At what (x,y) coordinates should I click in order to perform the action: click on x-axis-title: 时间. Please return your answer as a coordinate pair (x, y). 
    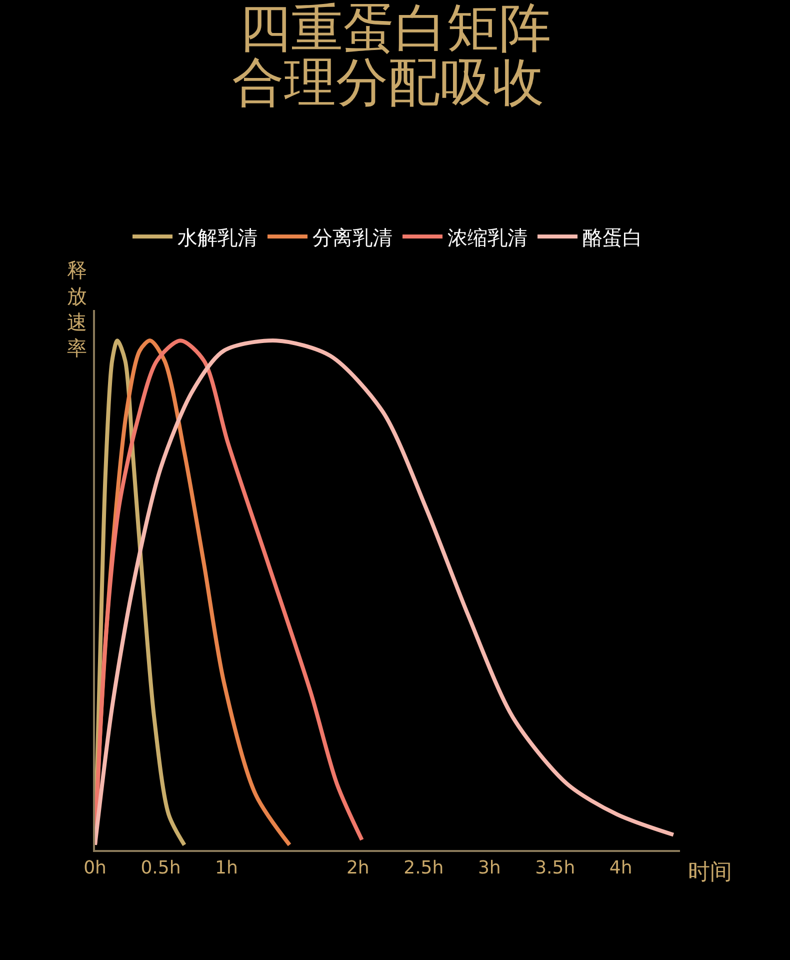
    Looking at the image, I should click on (710, 872).